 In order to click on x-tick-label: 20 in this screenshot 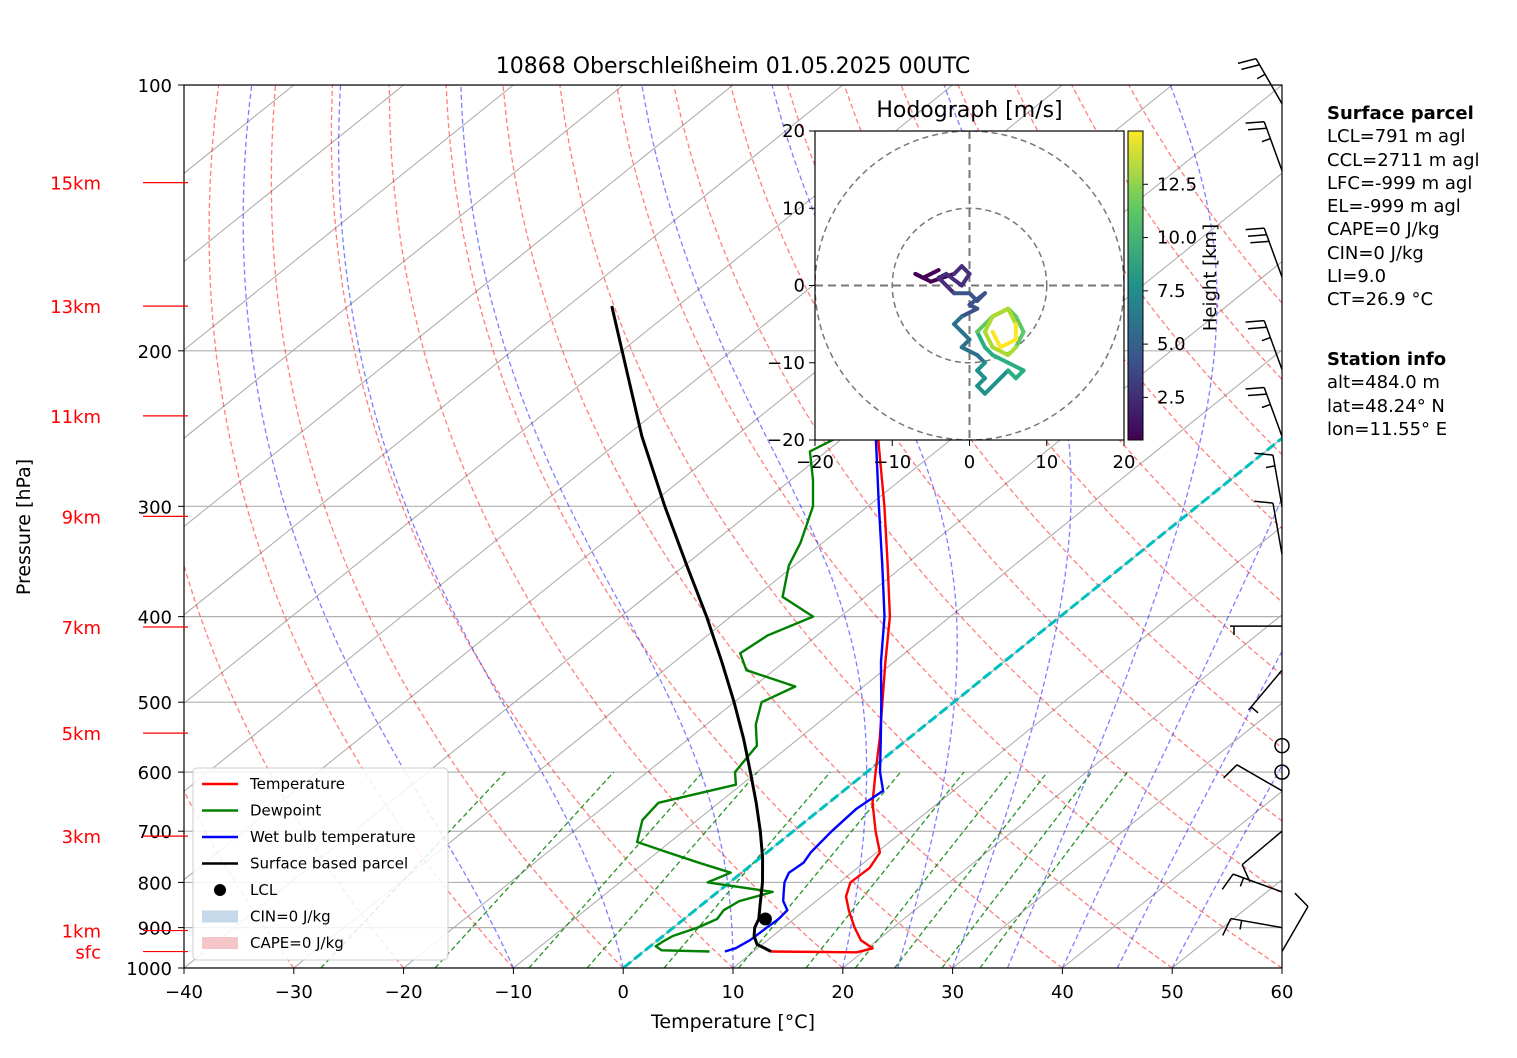, I will do `click(842, 992)`.